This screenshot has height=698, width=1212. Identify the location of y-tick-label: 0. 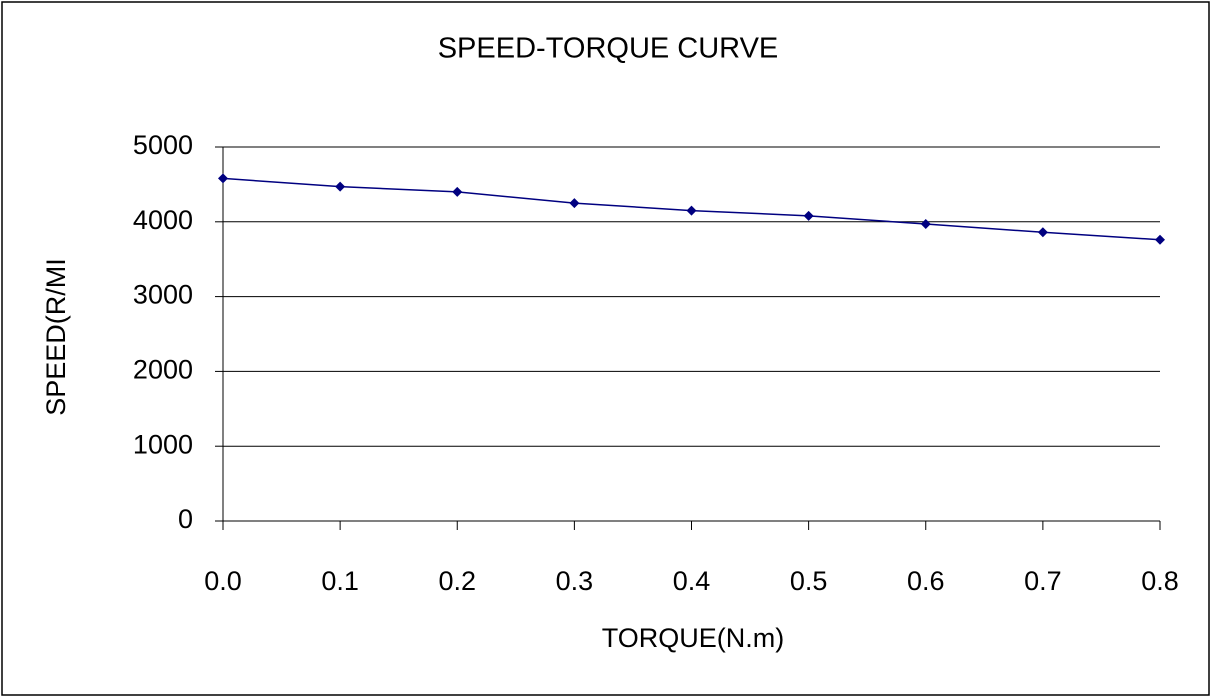
(185, 519).